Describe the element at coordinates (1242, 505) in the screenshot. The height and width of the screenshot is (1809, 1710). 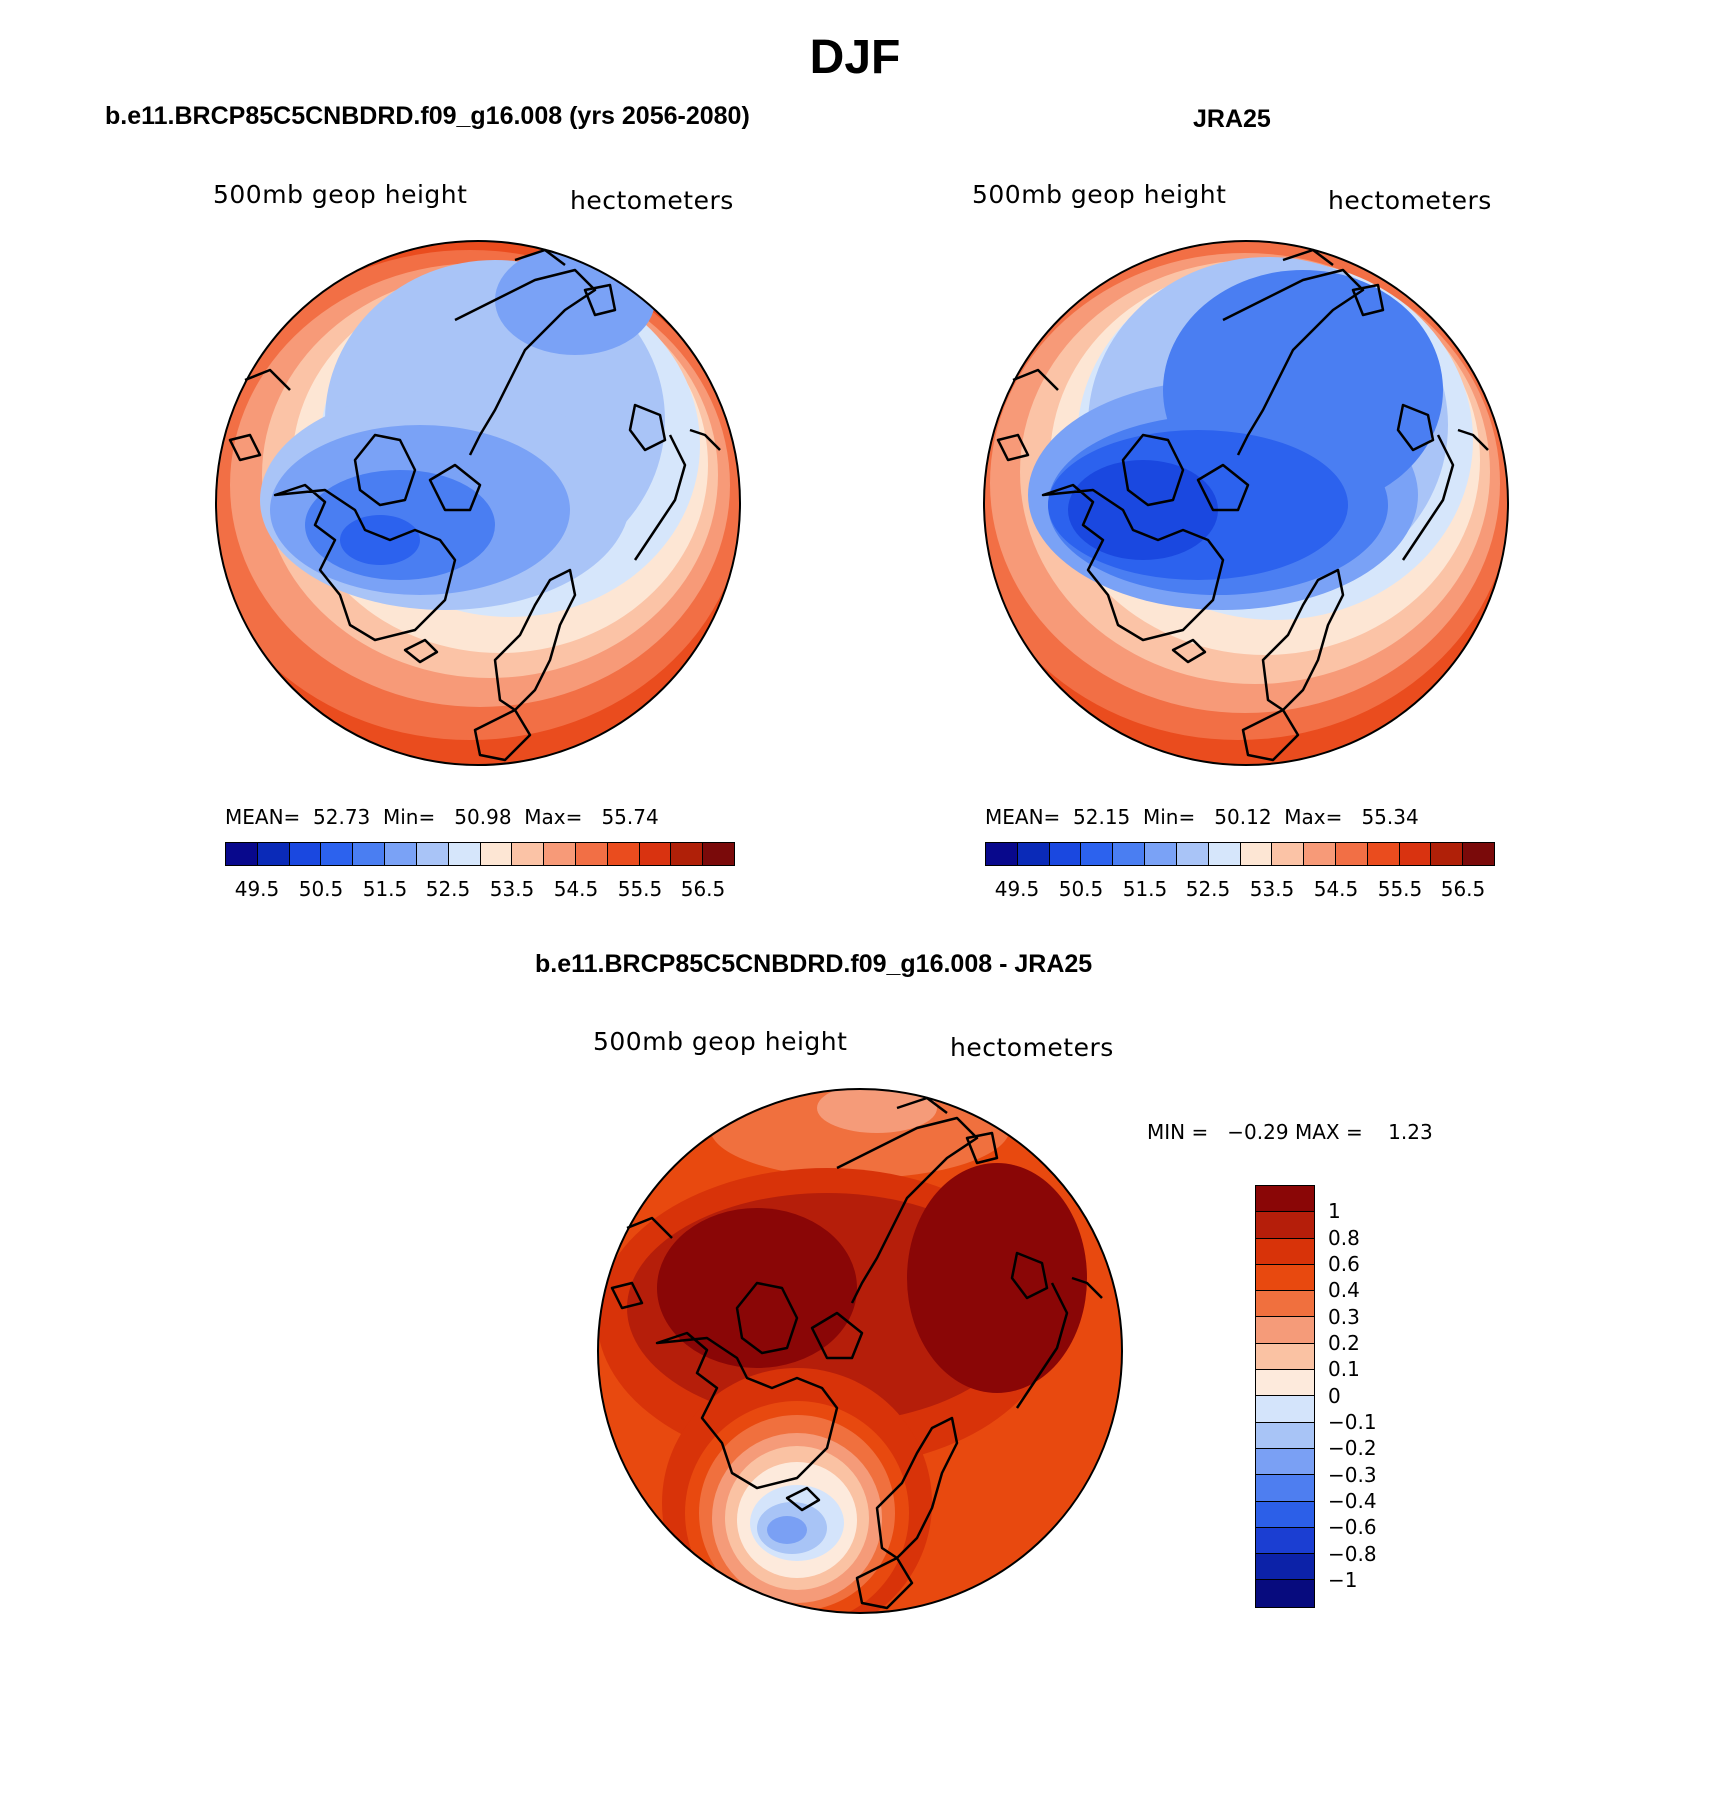
I see `obs-coastlines` at that location.